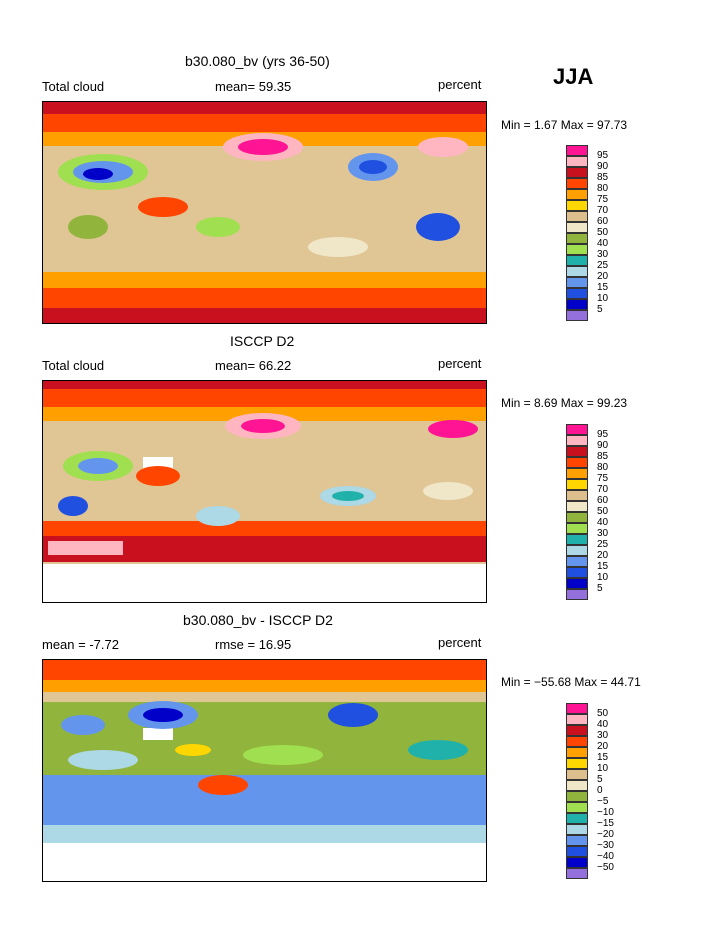  I want to click on season-label: JJA, so click(573, 76).